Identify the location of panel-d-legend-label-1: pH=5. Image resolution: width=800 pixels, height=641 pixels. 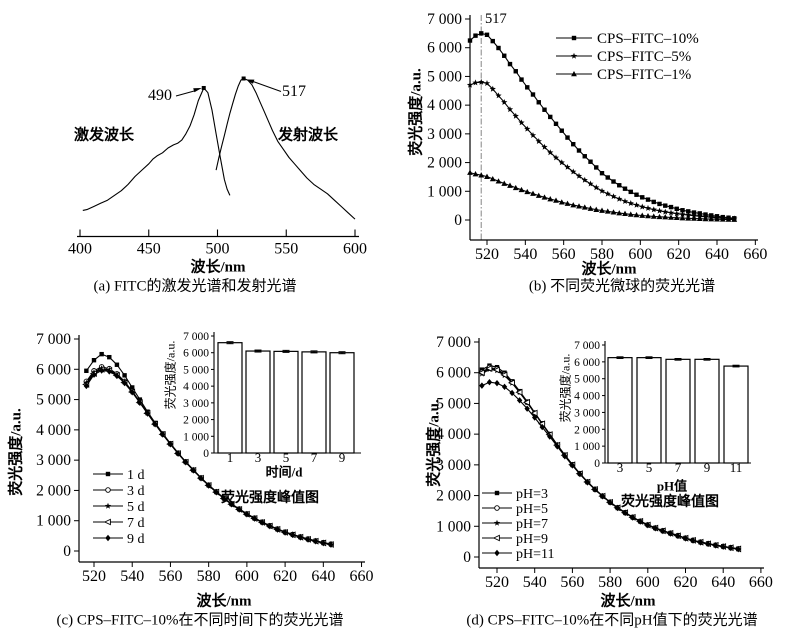
(532, 509).